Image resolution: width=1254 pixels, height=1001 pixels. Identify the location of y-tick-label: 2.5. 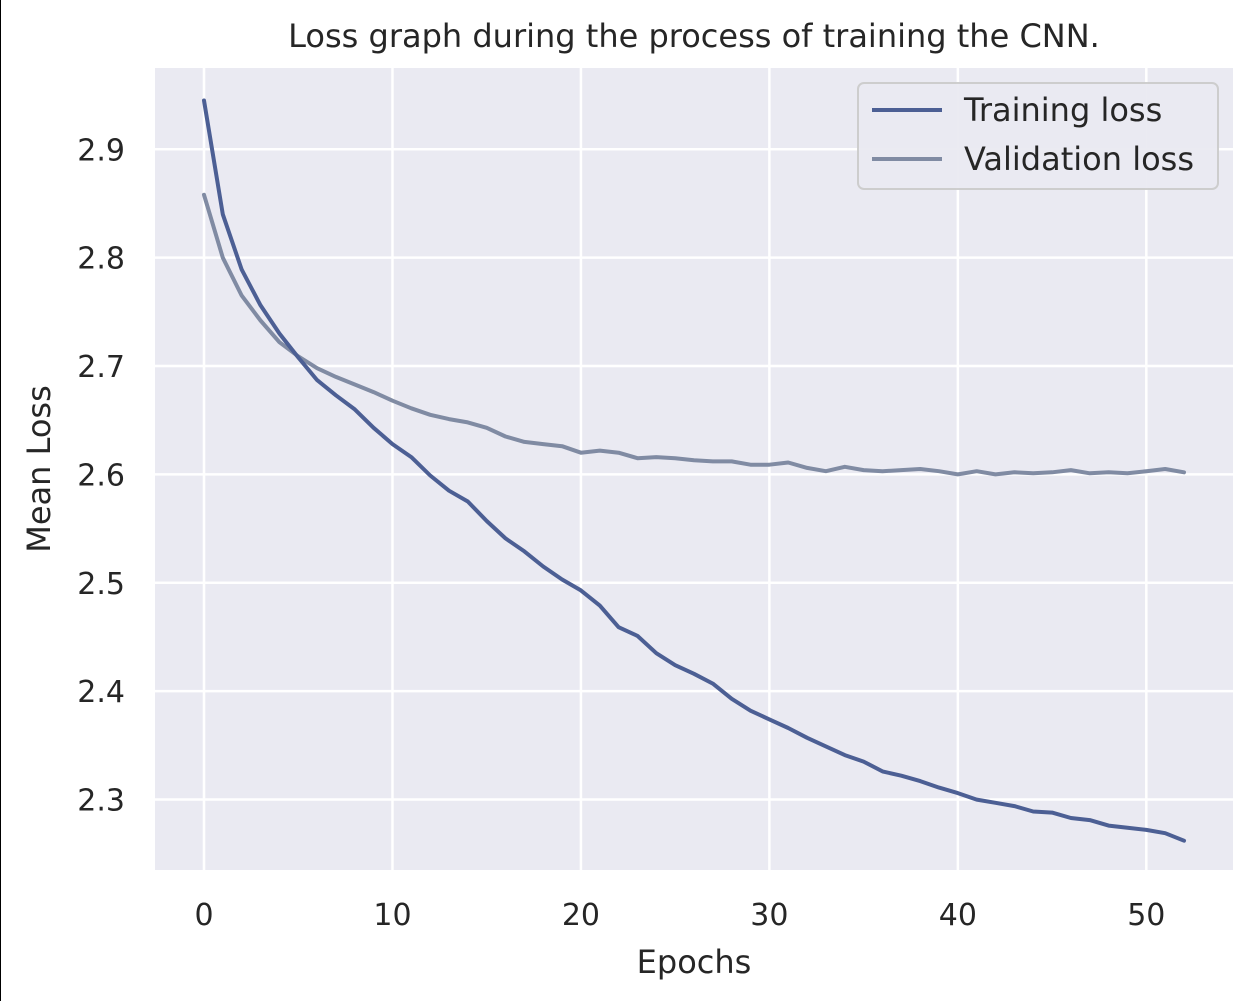
(101, 584).